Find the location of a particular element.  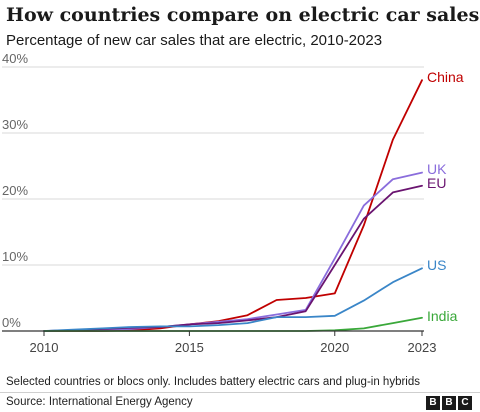

bbc-logo: B B C is located at coordinates (449, 403).